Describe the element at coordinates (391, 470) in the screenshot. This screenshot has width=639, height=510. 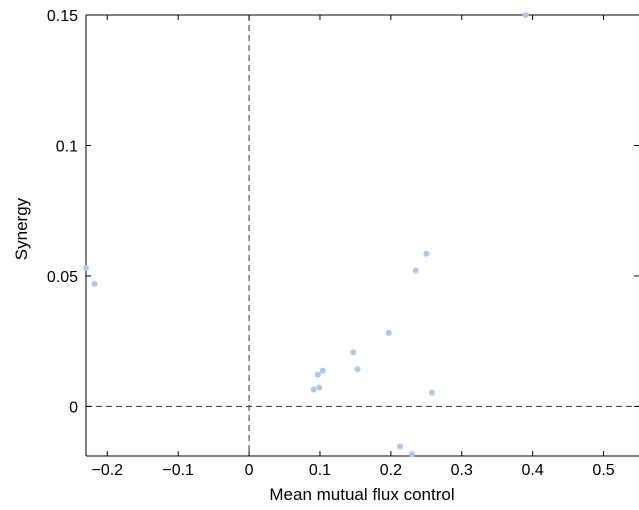
I see `x-tick-label: 0.2` at that location.